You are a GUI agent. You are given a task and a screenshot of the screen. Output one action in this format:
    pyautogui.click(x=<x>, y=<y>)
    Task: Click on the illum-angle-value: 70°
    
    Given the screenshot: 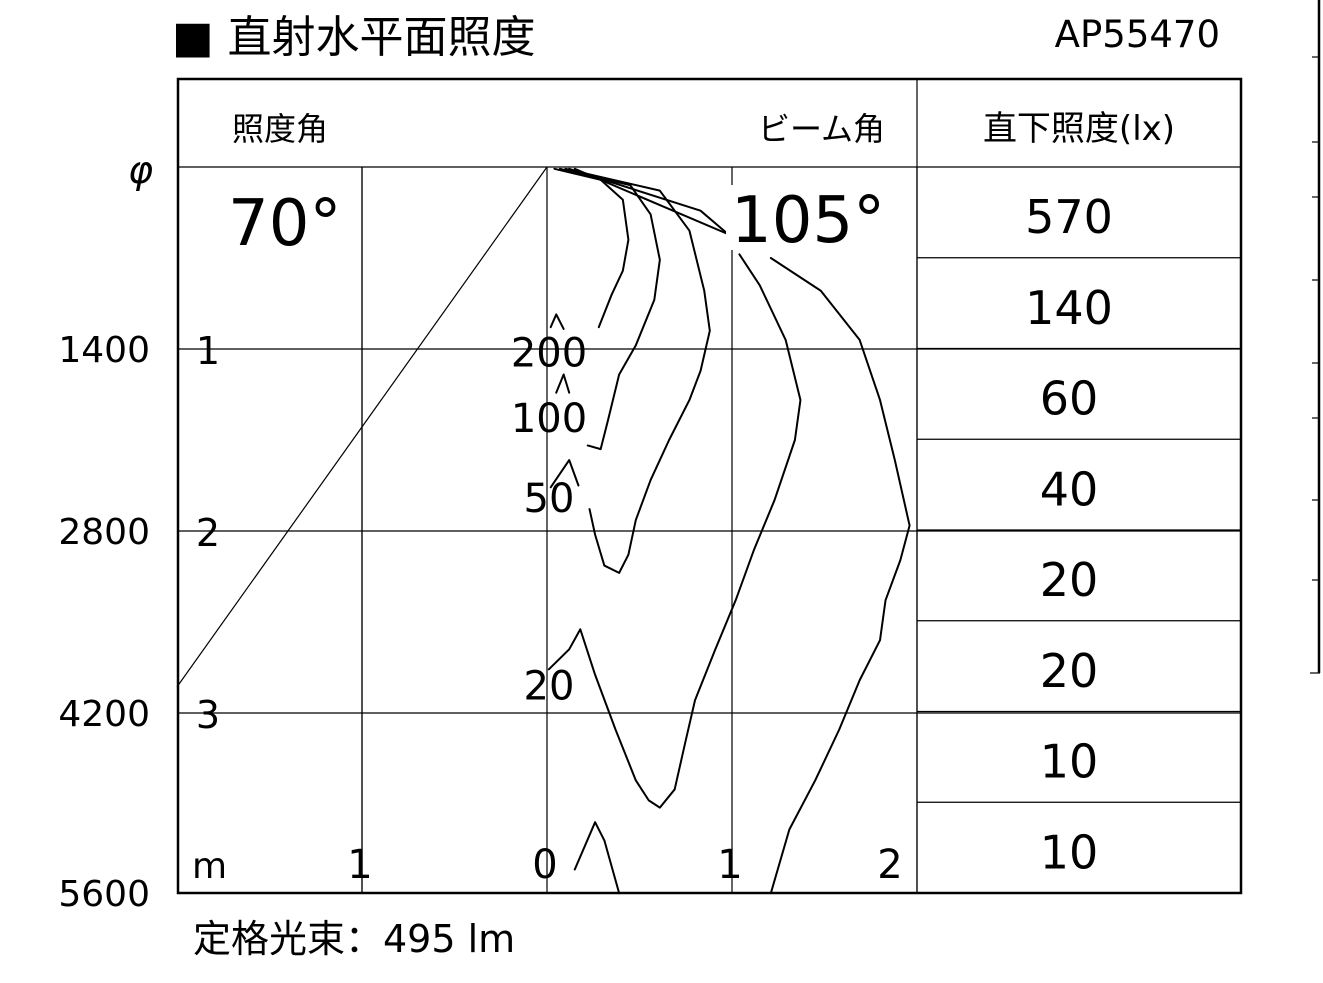 What is the action you would take?
    pyautogui.click(x=284, y=224)
    